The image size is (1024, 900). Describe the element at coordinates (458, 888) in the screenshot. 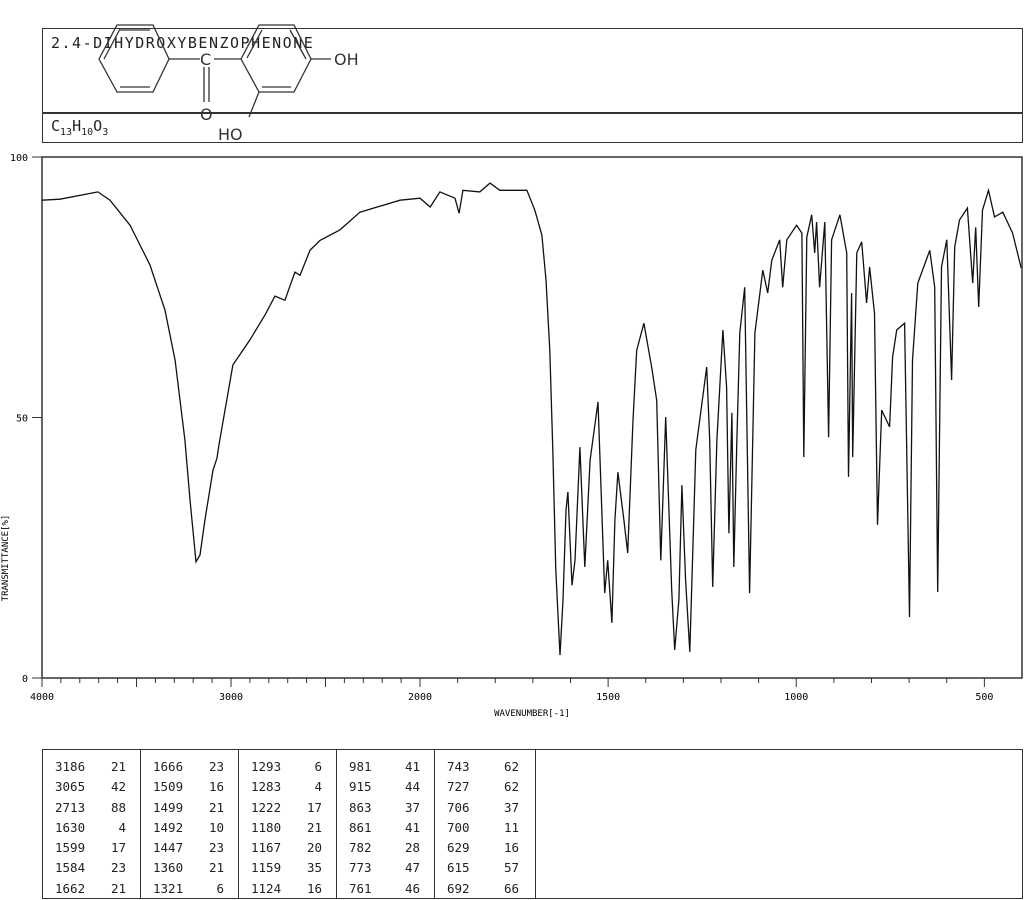

I see `peak-wavenumber: 692` at that location.